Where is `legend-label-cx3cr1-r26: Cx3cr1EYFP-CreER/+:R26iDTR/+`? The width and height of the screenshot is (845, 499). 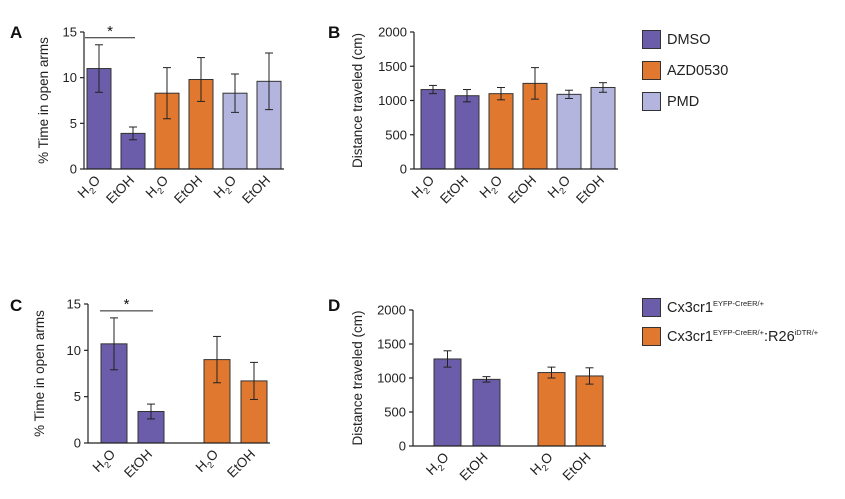 legend-label-cx3cr1-r26: Cx3cr1EYFP-CreER/+:R26iDTR/+ is located at coordinates (743, 336).